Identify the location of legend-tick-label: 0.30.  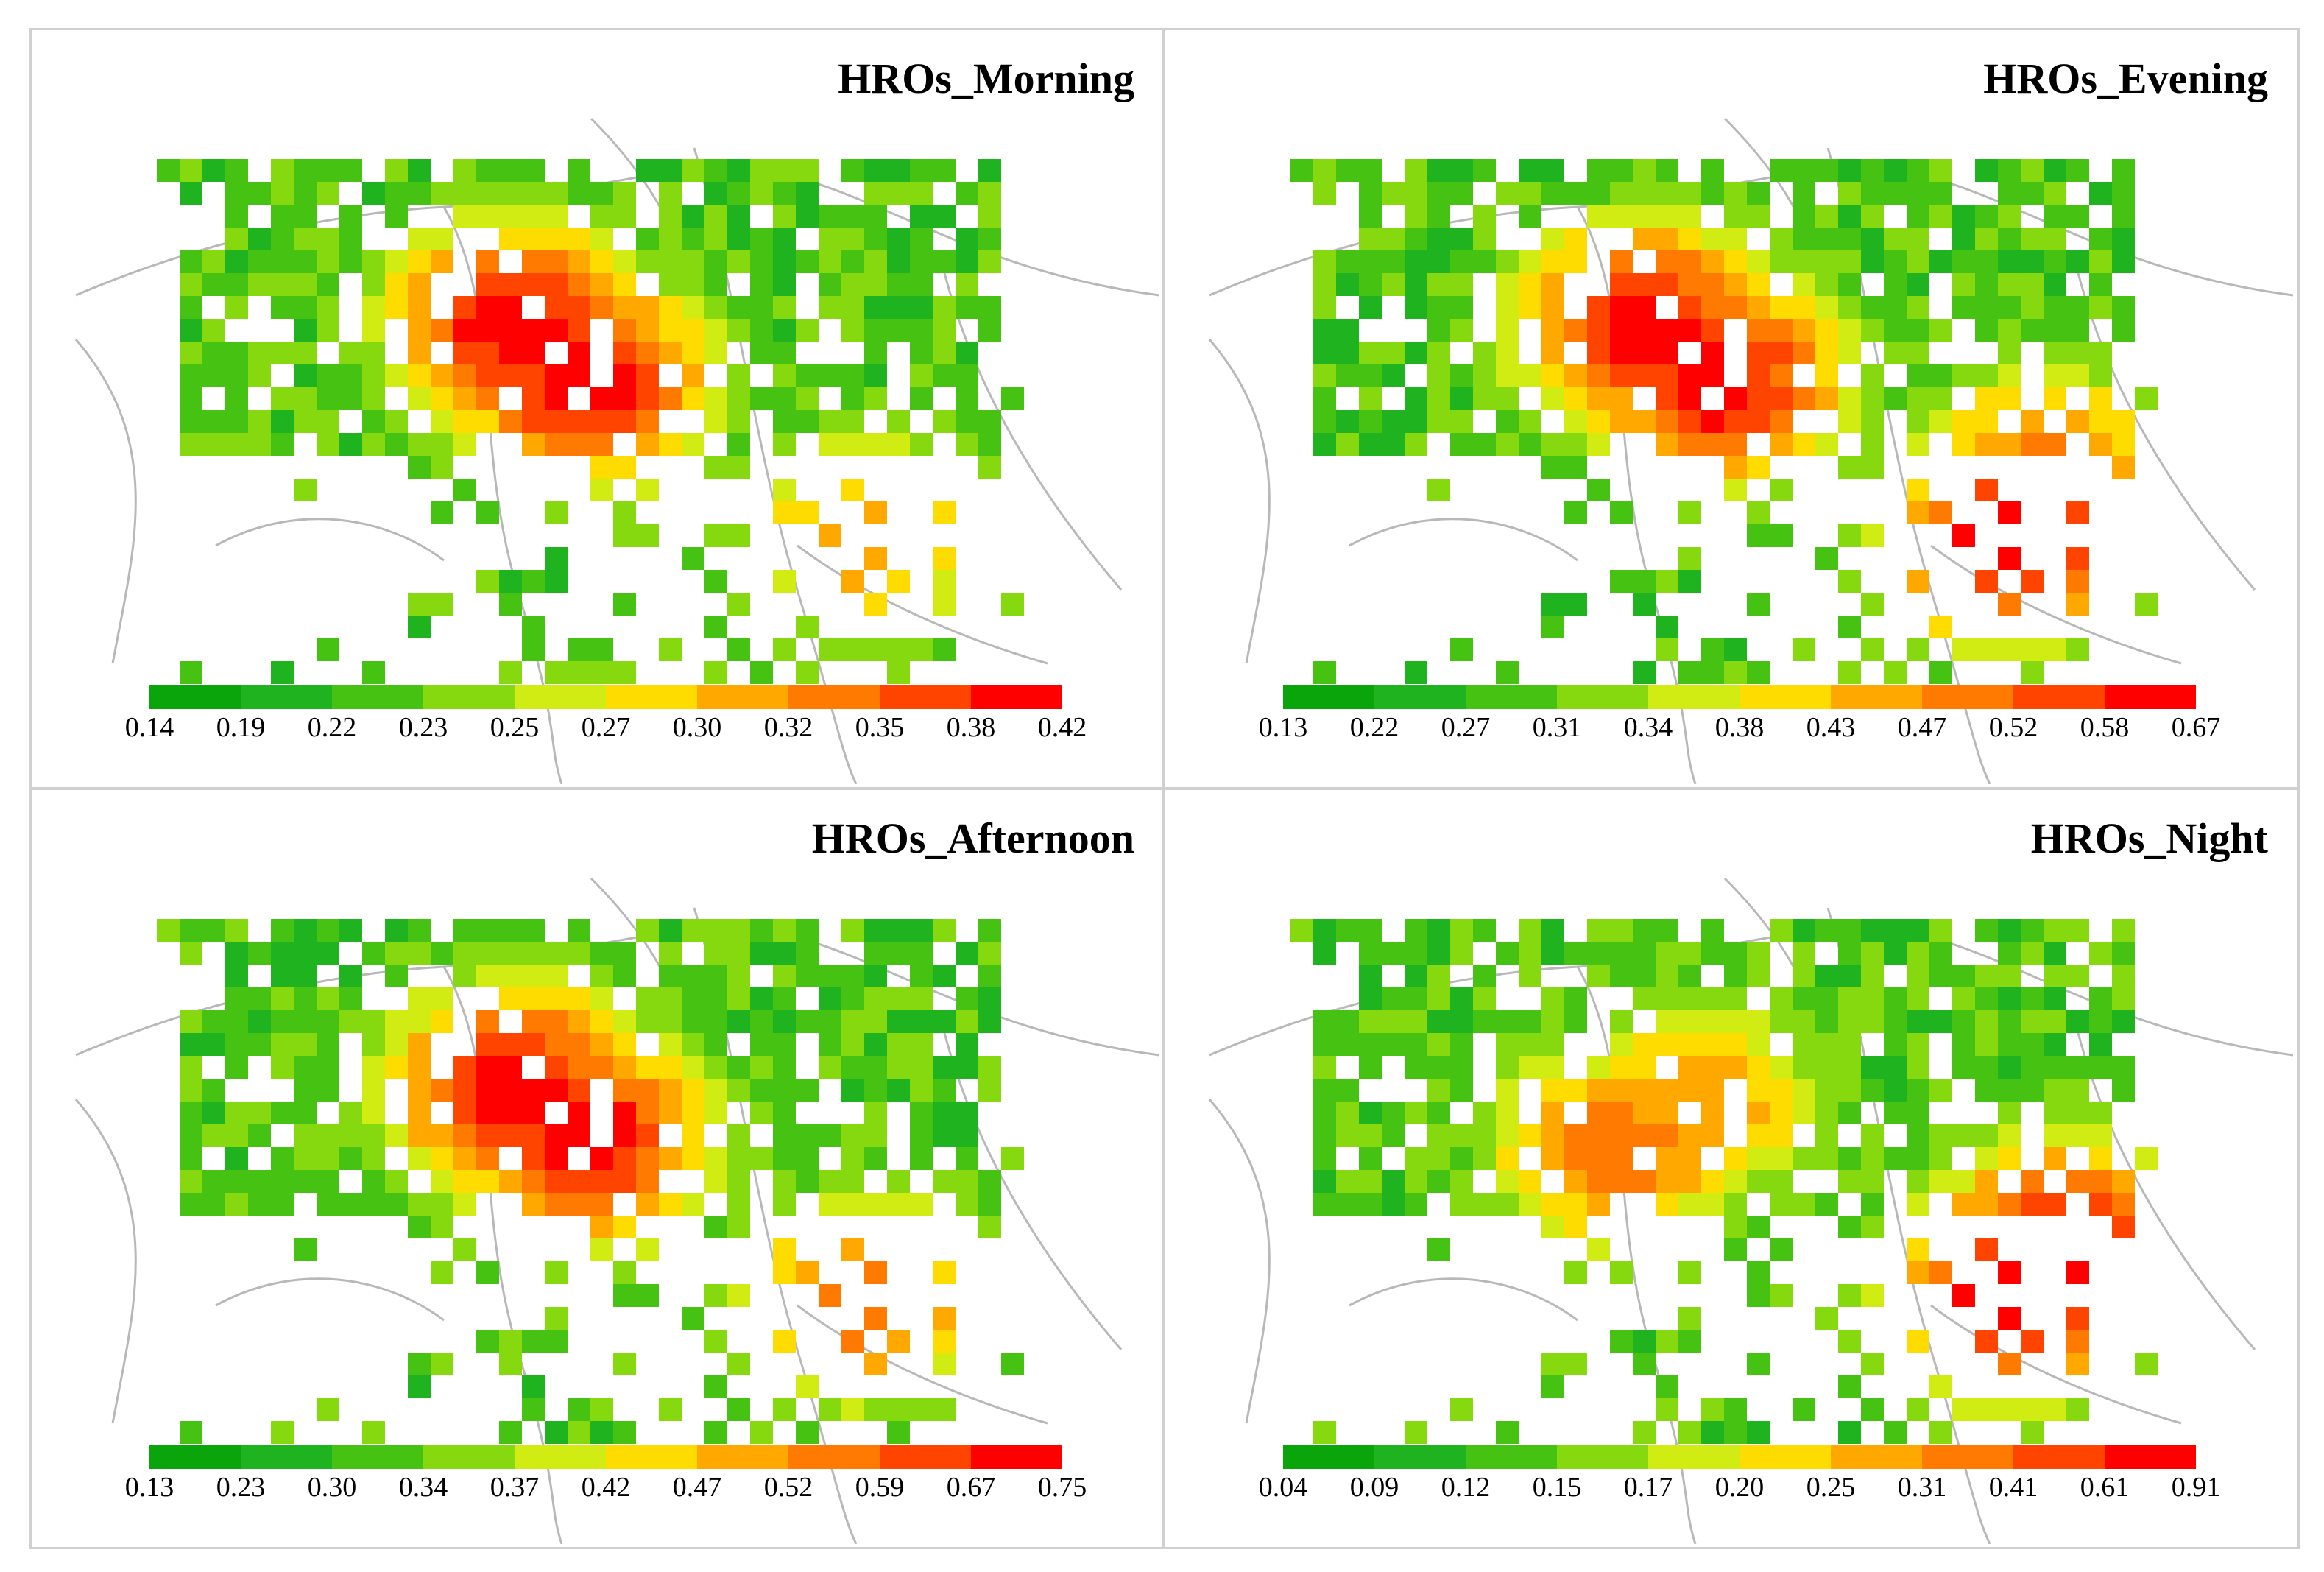
(332, 1487).